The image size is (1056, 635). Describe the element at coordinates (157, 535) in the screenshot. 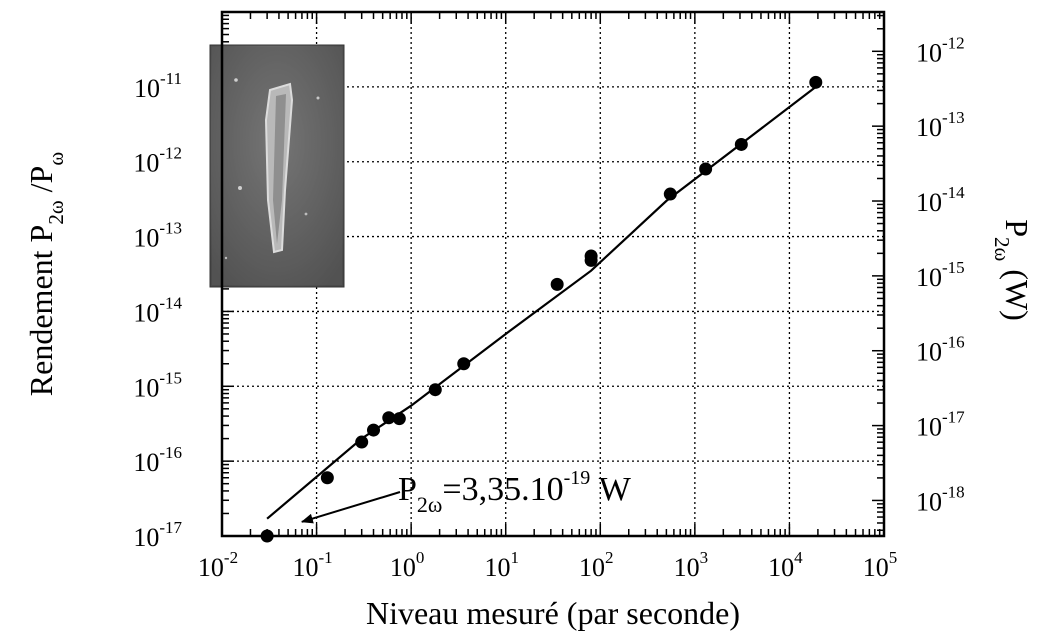

I see `y-tick-label: 10-17` at that location.